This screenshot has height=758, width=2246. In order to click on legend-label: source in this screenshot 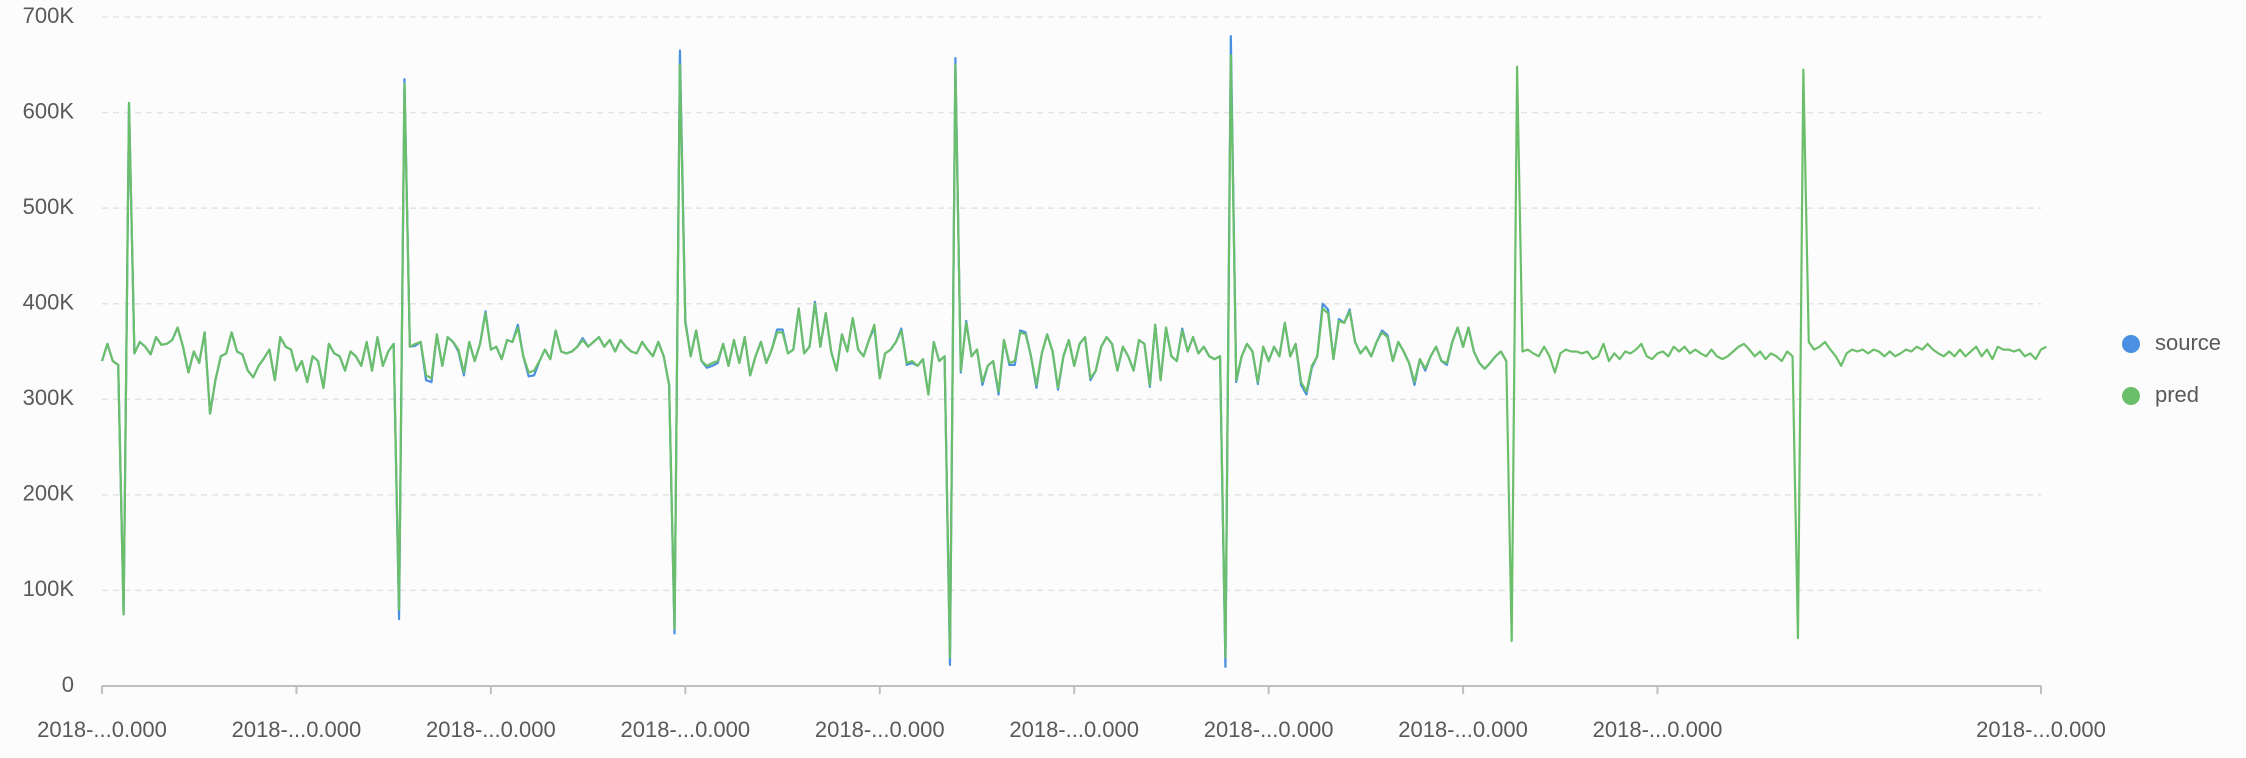, I will do `click(2188, 342)`.